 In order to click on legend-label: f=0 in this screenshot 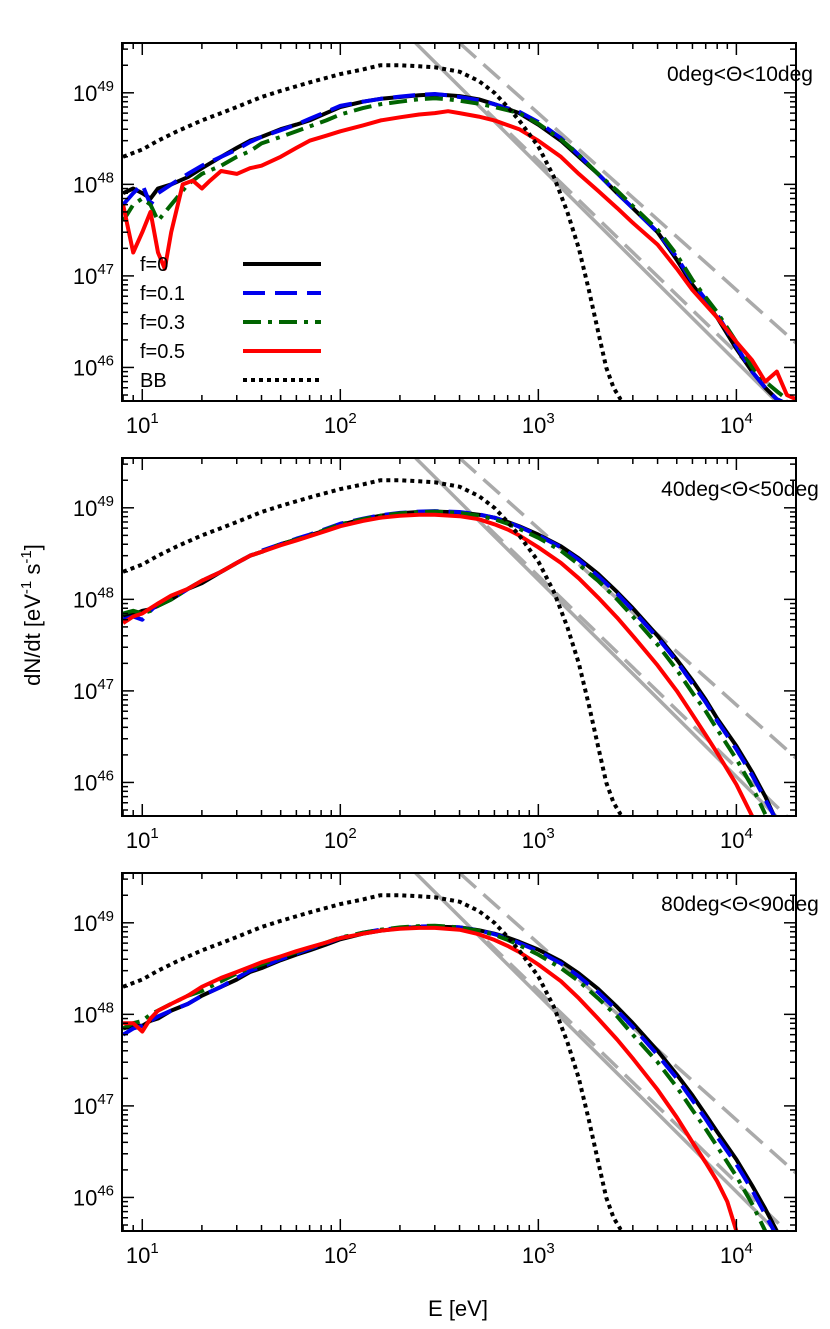, I will do `click(154, 265)`.